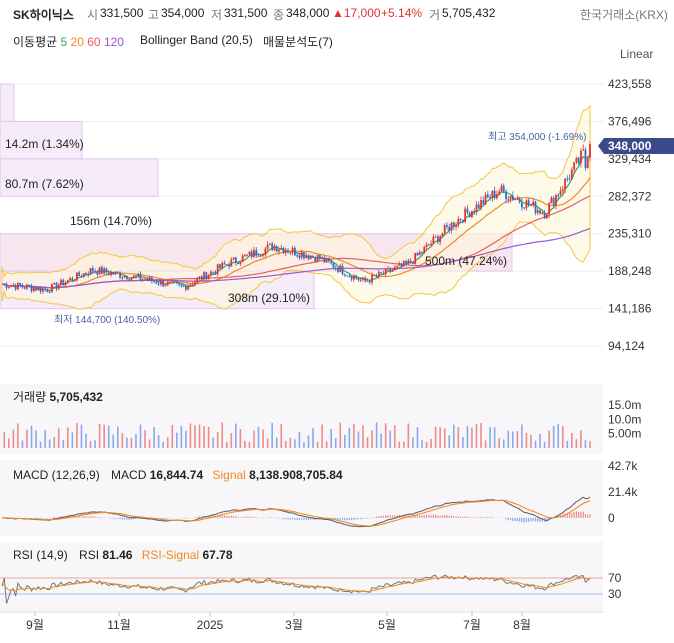 This screenshot has height=643, width=674. What do you see at coordinates (7, 103) in the screenshot?
I see `volume-profile-bar` at bounding box center [7, 103].